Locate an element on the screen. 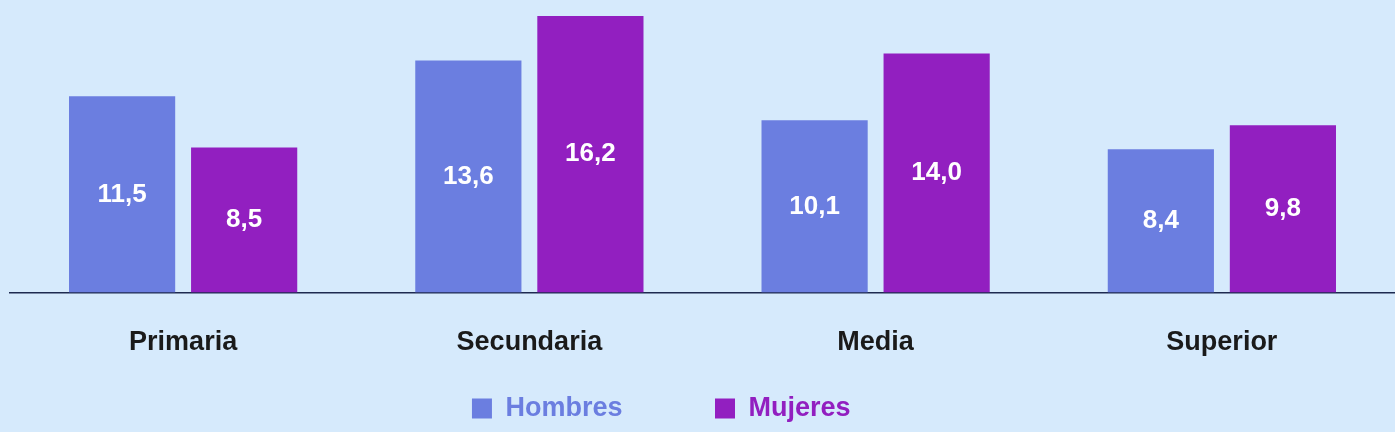 This screenshot has width=1395, height=432. data-label: 13,6 is located at coordinates (468, 174).